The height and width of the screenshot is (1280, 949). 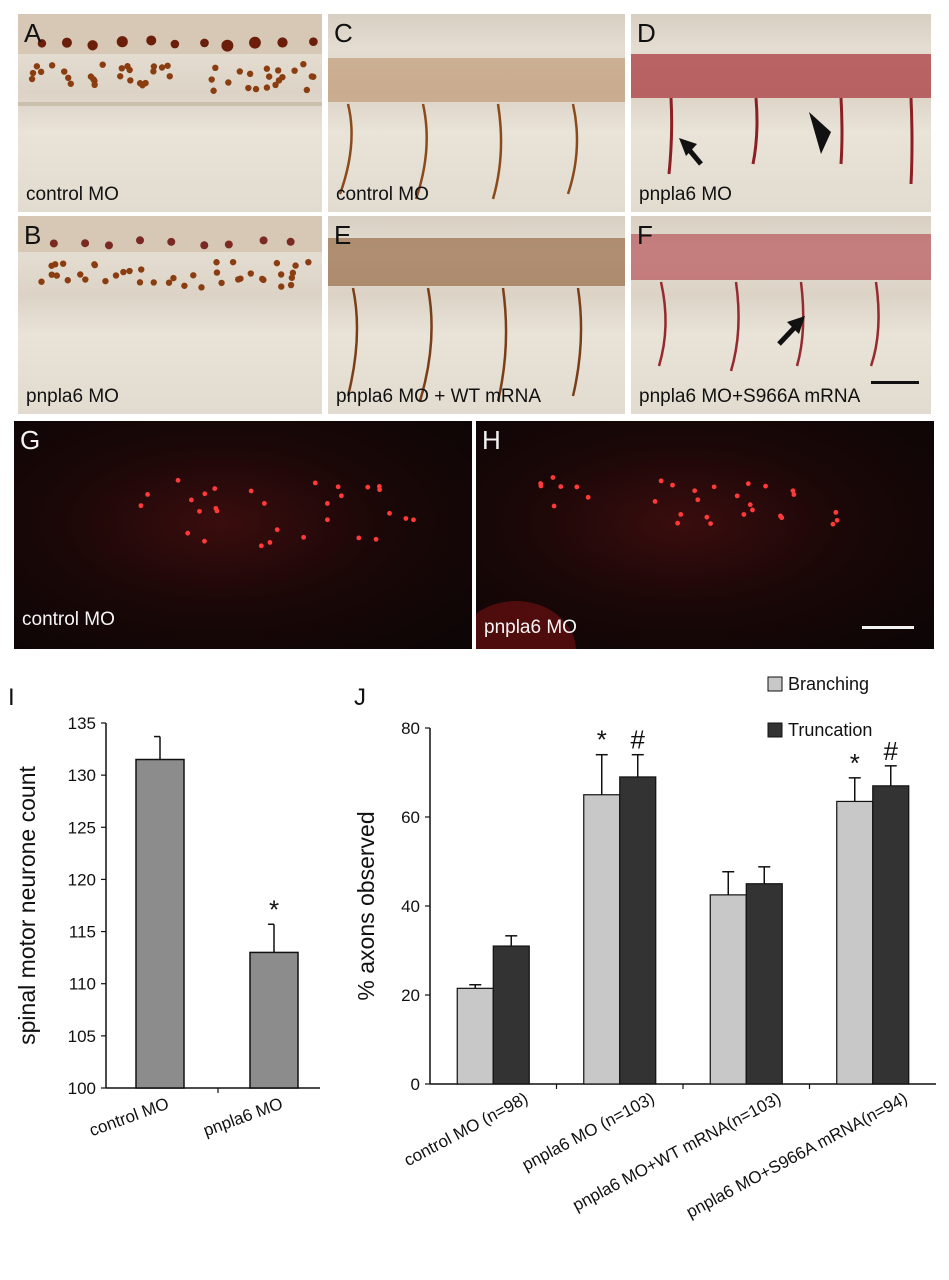 What do you see at coordinates (72, 396) in the screenshot?
I see `panel-b-caption: pnpla6 MO` at bounding box center [72, 396].